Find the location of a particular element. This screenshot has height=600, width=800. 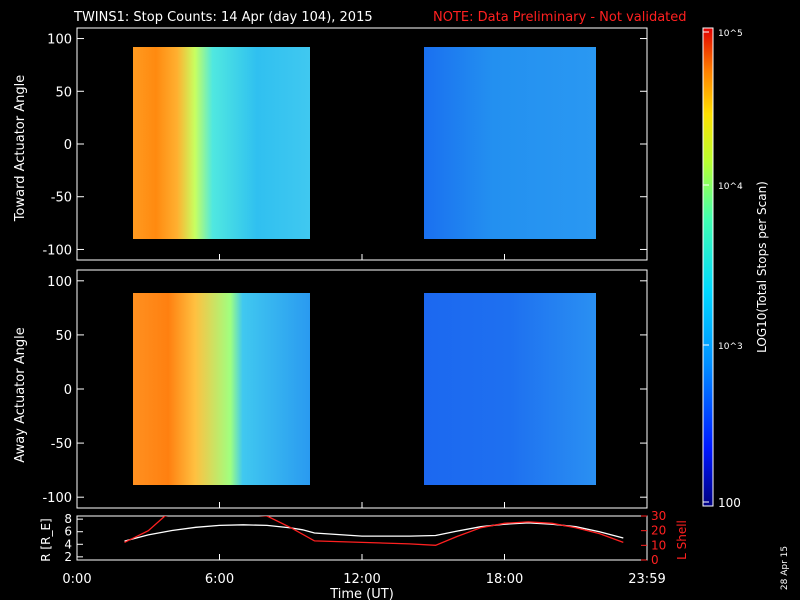

r-tick-label: 2 is located at coordinates (68, 557).